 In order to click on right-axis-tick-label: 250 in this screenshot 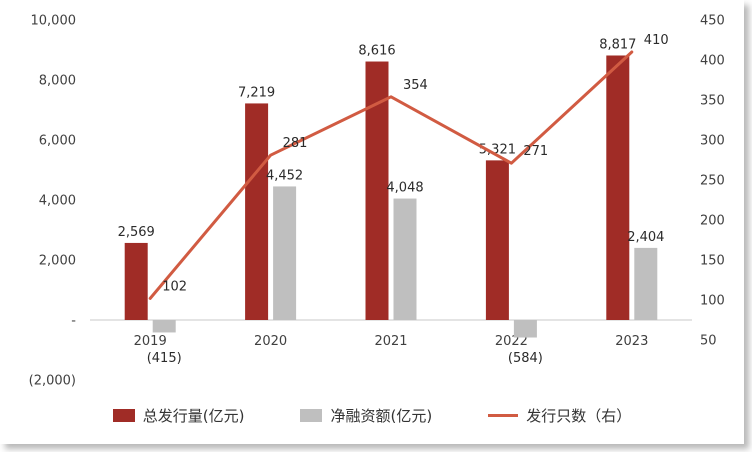, I will do `click(712, 181)`.